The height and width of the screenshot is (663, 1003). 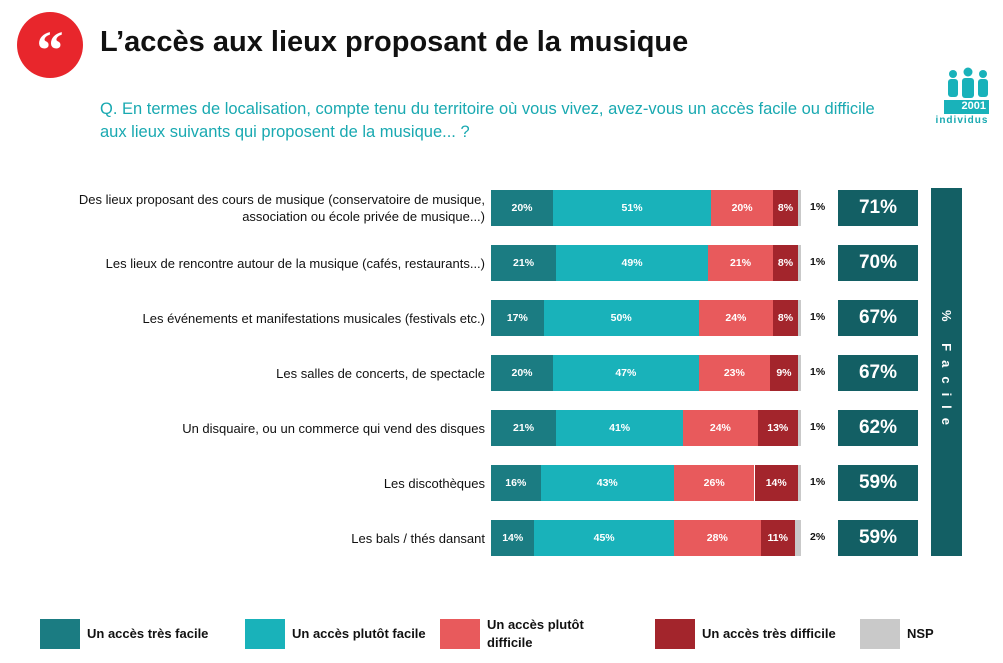 What do you see at coordinates (784, 373) in the screenshot?
I see `bar-segment: 9%` at bounding box center [784, 373].